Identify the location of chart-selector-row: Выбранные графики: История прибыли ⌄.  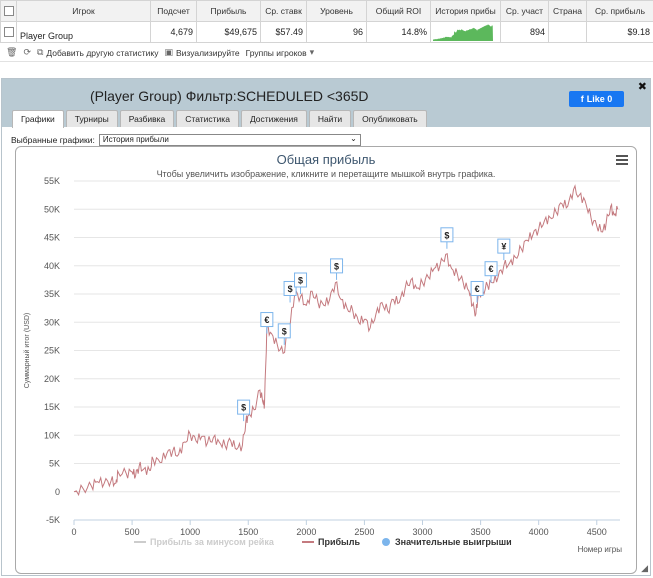
(186, 140).